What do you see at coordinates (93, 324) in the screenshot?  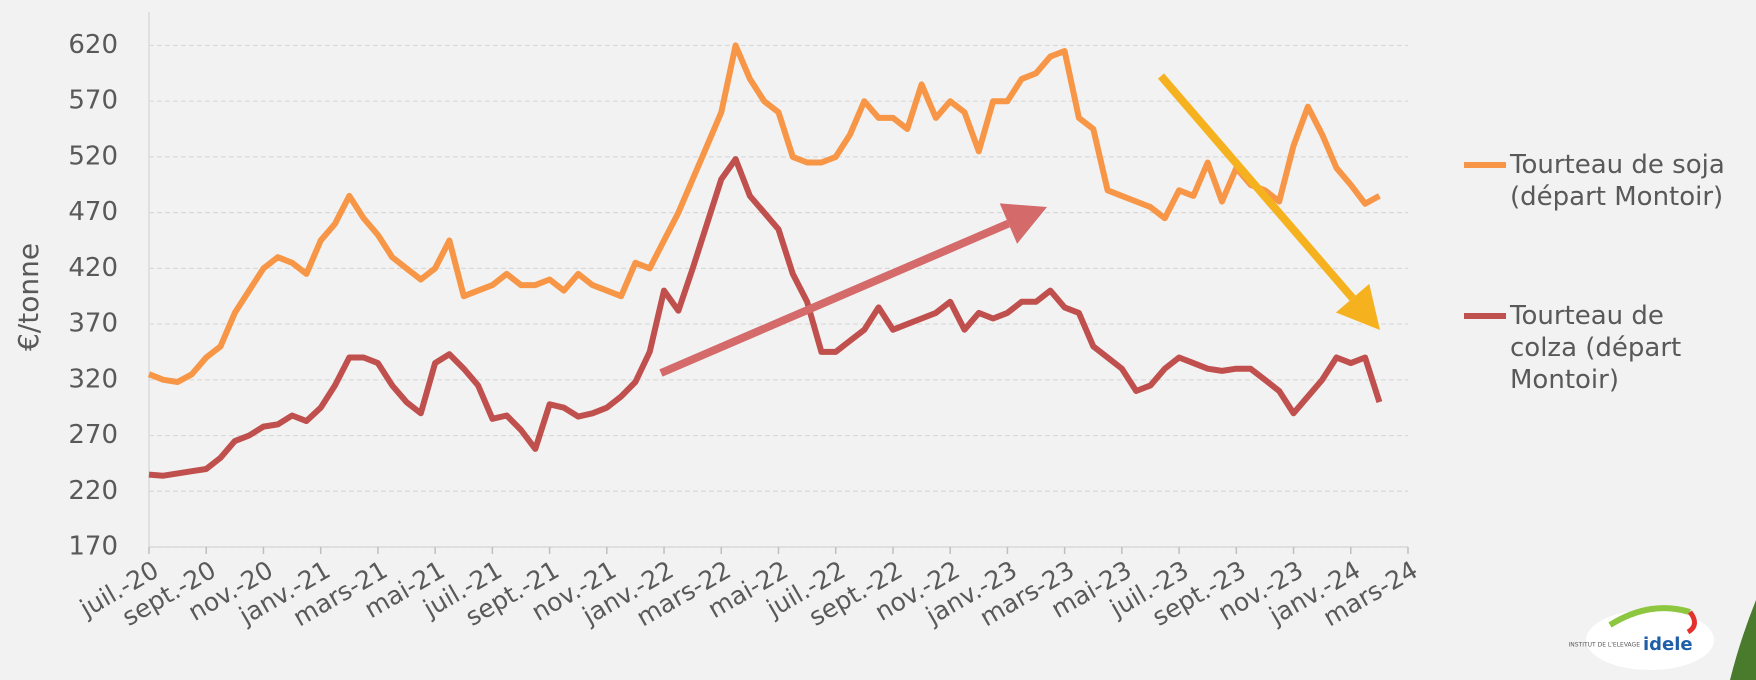 I see `y-tick-label: 370` at bounding box center [93, 324].